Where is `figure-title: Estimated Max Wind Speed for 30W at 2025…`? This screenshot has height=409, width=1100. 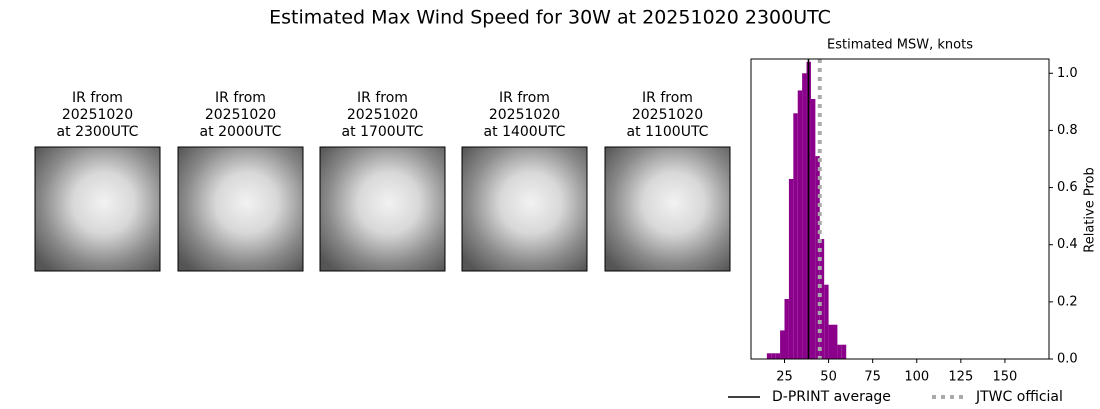
figure-title: Estimated Max Wind Speed for 30W at 2025… is located at coordinates (550, 18).